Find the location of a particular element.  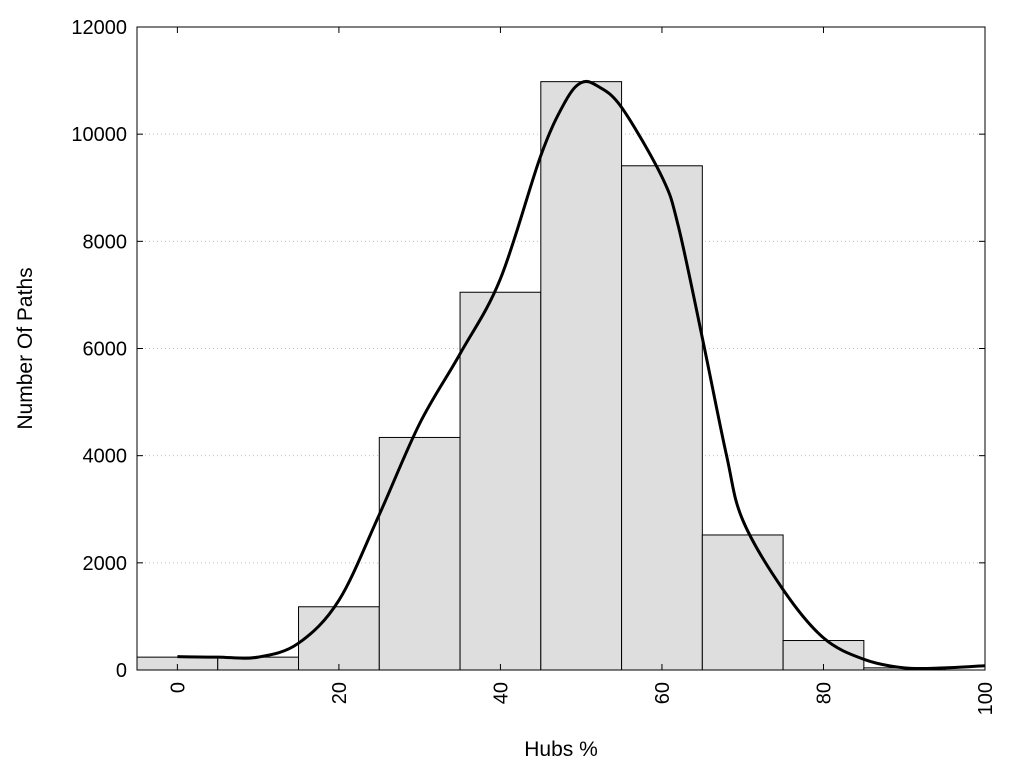

x-tick-label: 80 is located at coordinates (824, 693).